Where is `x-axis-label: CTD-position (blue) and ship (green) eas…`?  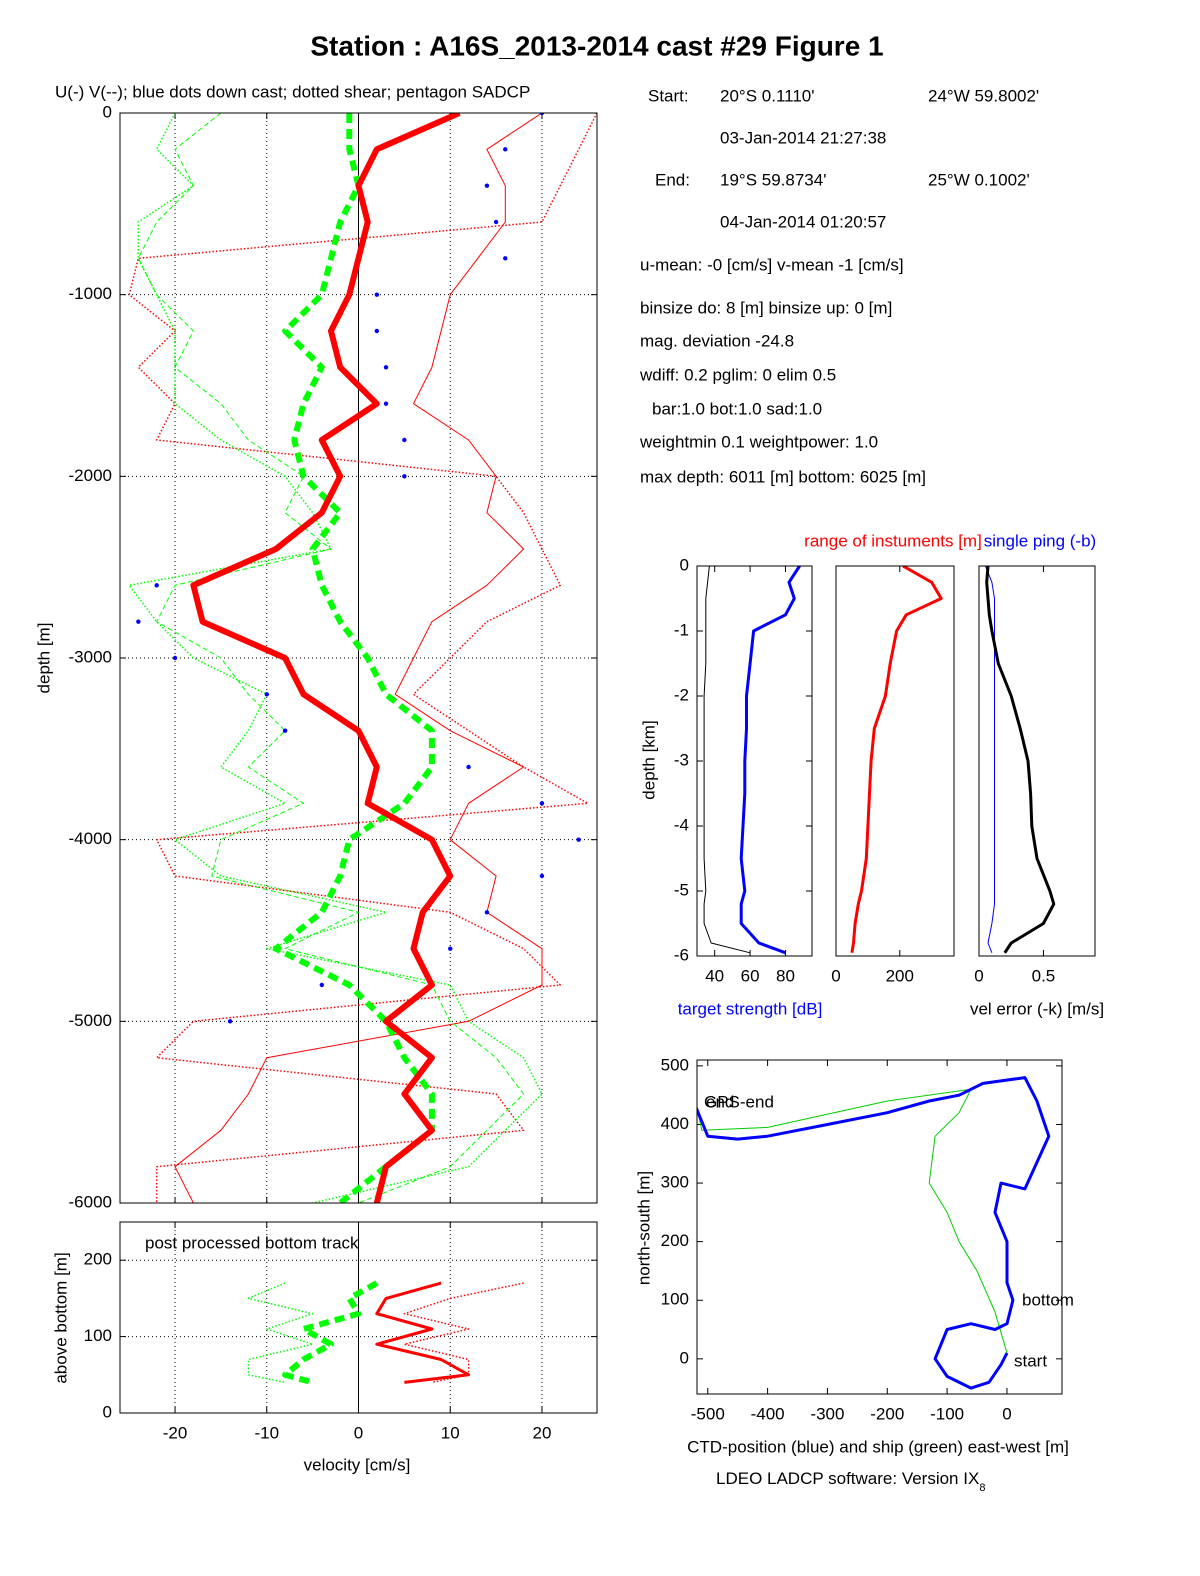 x-axis-label: CTD-position (blue) and ship (green) eas… is located at coordinates (878, 1446).